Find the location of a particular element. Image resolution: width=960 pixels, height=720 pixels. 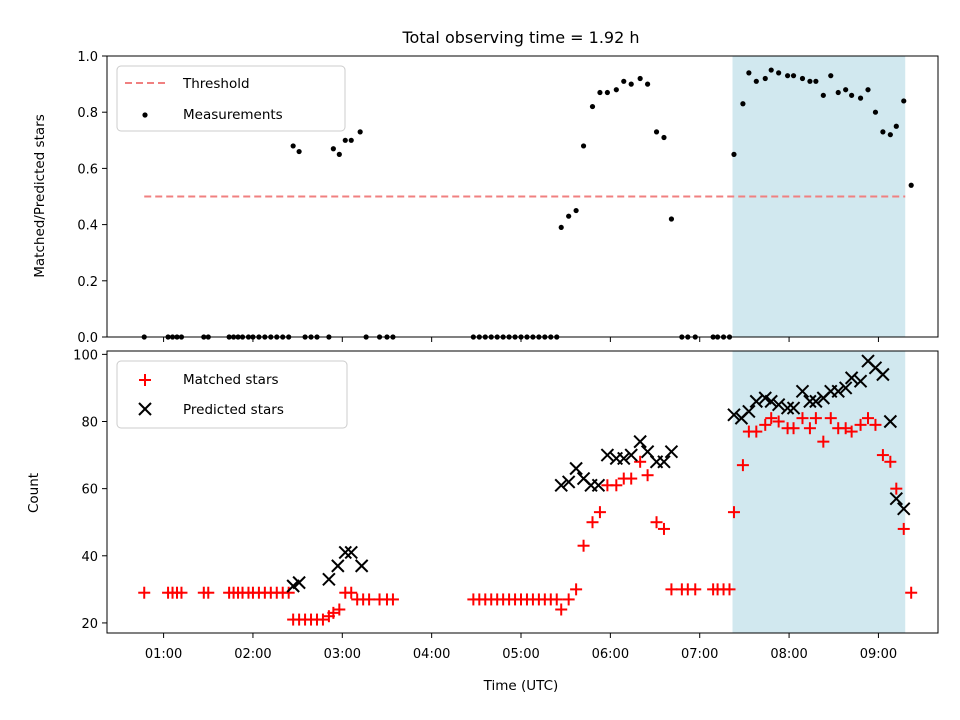

x-tick-label: 05:00 is located at coordinates (520, 654).